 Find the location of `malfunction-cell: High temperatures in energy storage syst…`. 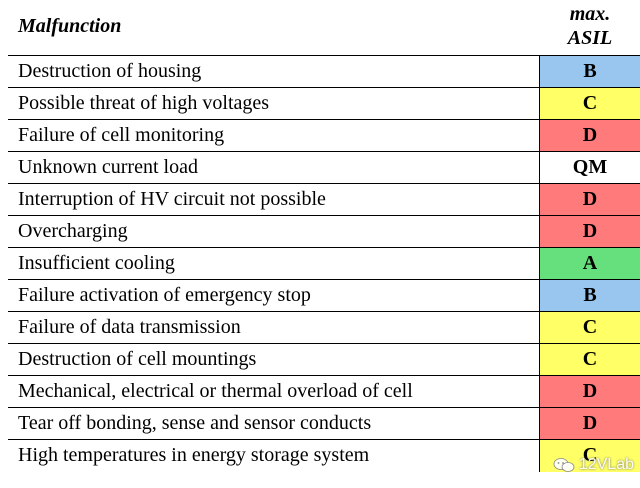

malfunction-cell: High temperatures in energy storage syst… is located at coordinates (274, 456).